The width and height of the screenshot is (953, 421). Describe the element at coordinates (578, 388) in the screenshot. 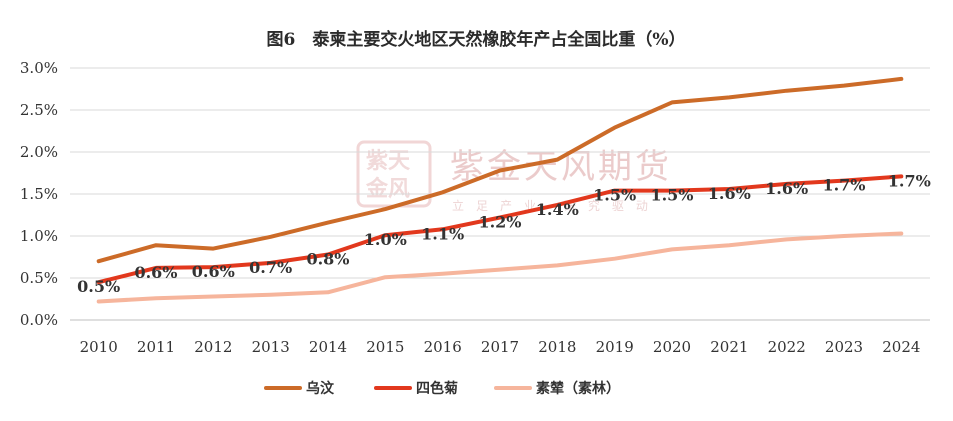

I see `legend-label-2: 素辇（素林）` at that location.